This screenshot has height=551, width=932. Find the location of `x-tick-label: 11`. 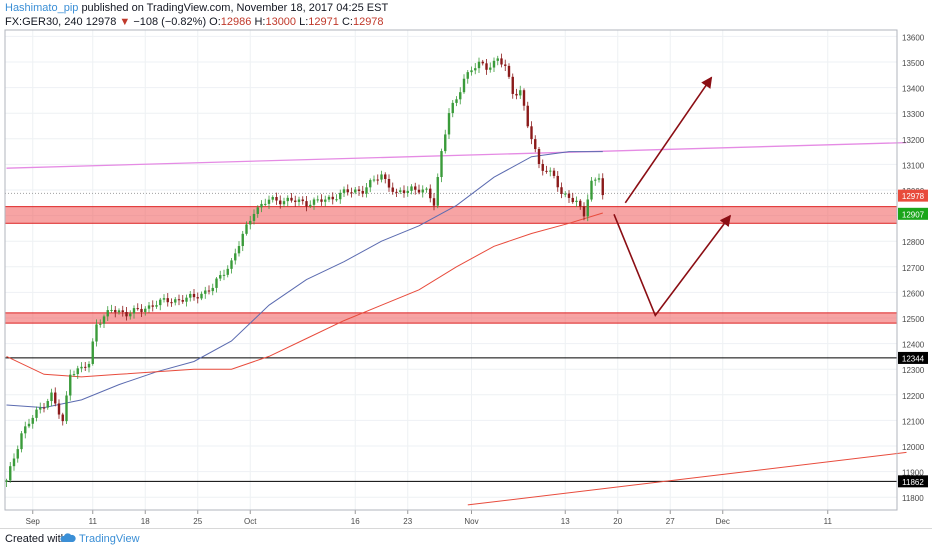

x-tick-label: 11 is located at coordinates (93, 521).